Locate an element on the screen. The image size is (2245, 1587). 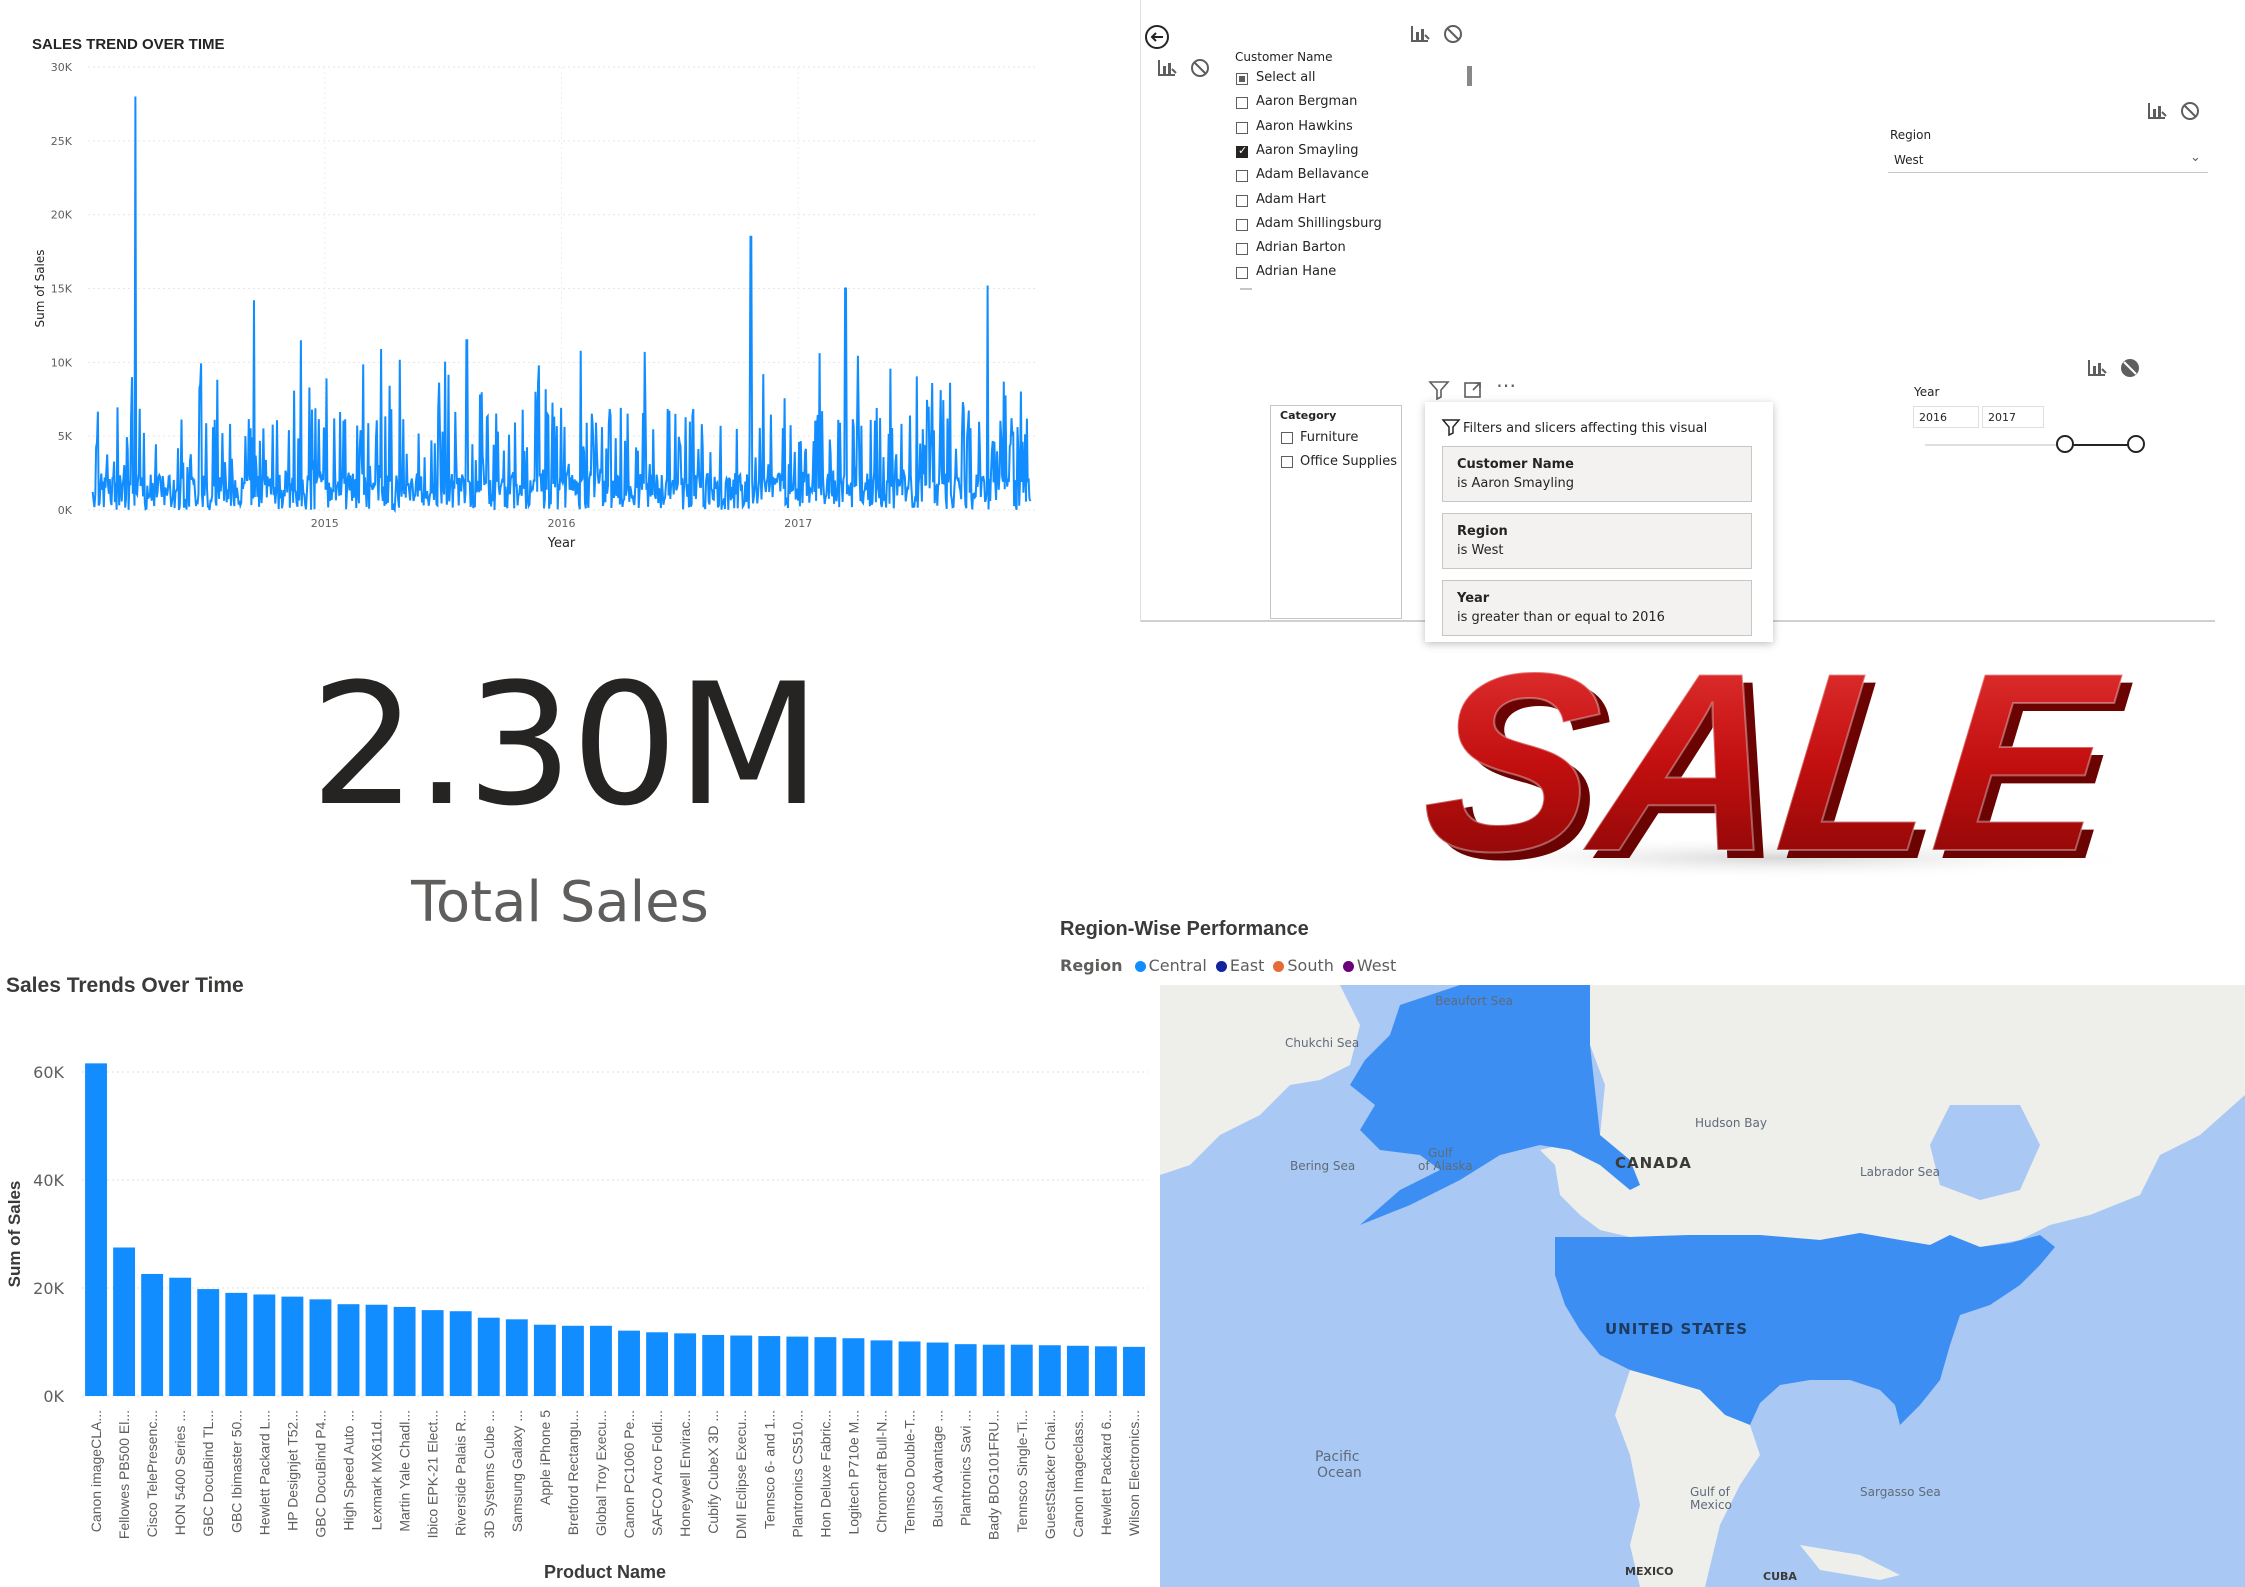
filter-card-title: Year is located at coordinates (1473, 598).